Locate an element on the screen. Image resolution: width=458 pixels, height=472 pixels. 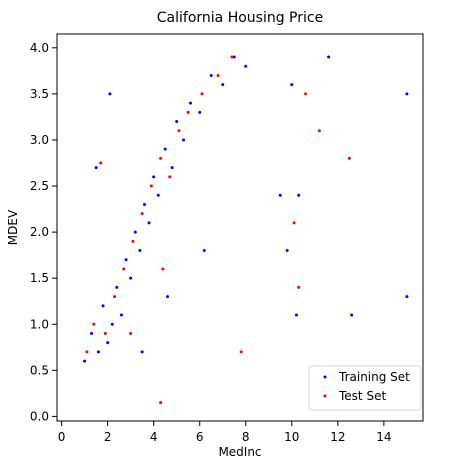
legend-label: Training Set is located at coordinates (374, 377).